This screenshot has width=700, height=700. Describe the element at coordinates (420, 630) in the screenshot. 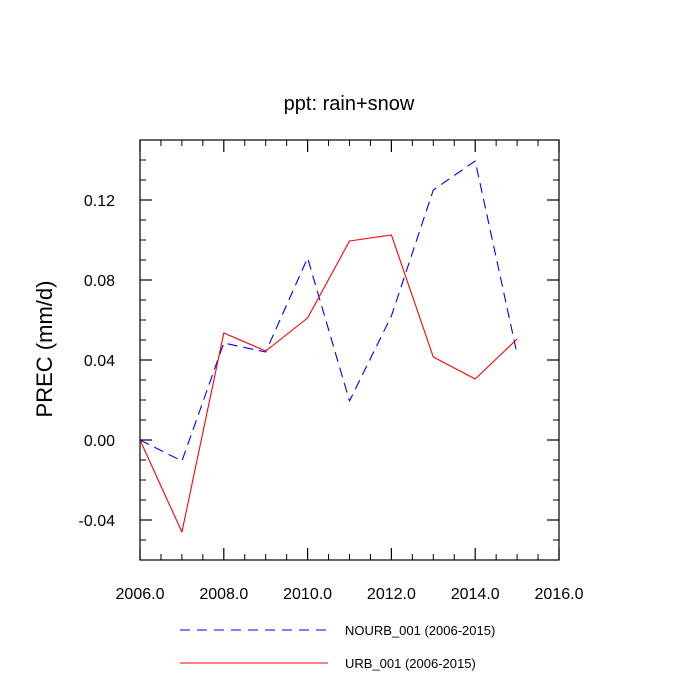

I see `legend-label: NOURB_001 (2006-2015)` at that location.